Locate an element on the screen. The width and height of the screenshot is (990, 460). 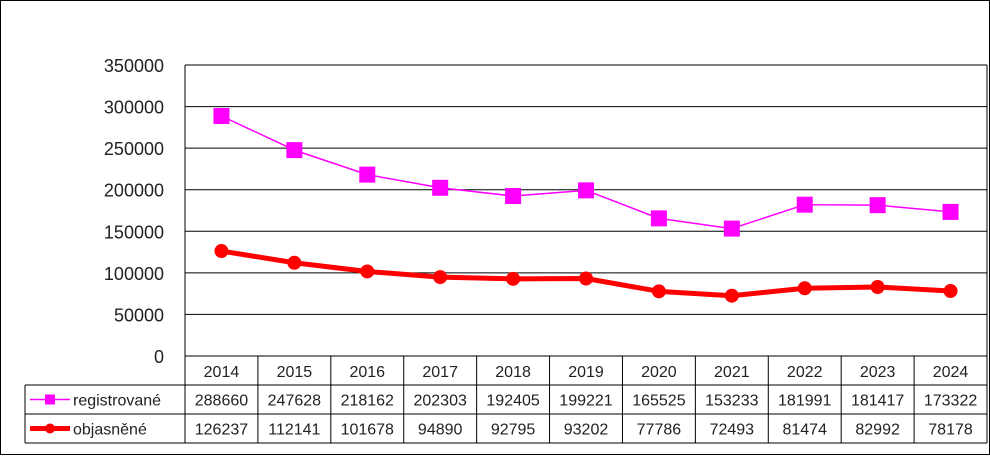
legend-label: registrované is located at coordinates (117, 401).